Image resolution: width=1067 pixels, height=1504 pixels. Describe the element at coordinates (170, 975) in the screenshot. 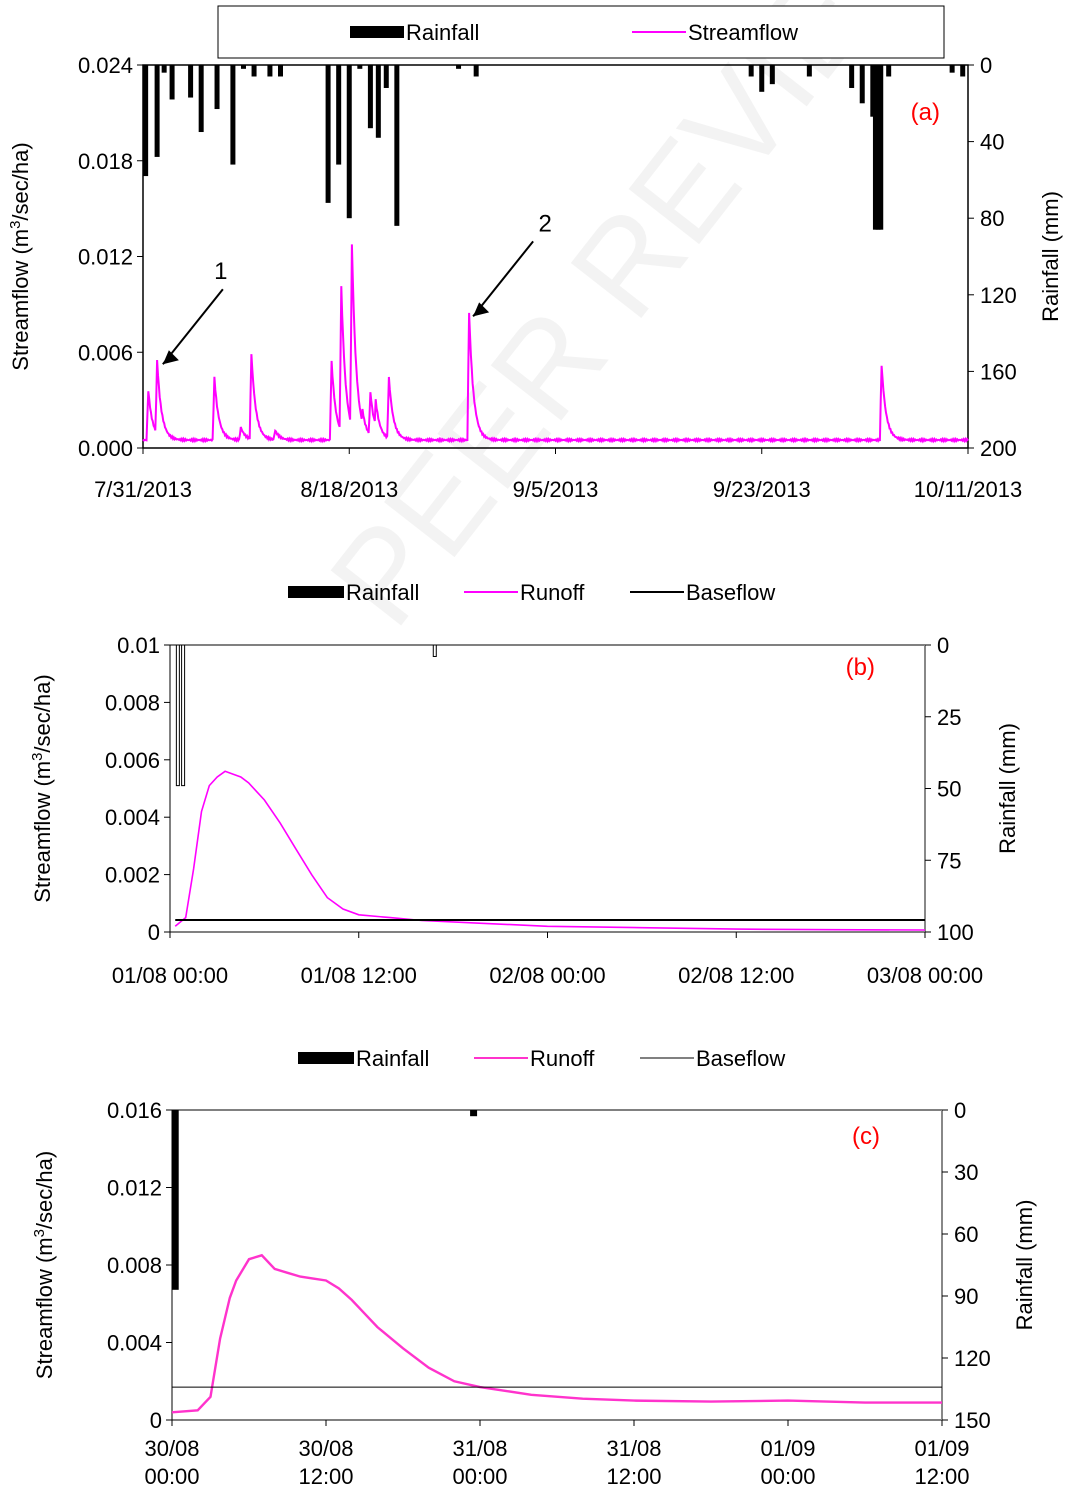

I see `panel-b-xtick-label: 01/08 00:00` at that location.